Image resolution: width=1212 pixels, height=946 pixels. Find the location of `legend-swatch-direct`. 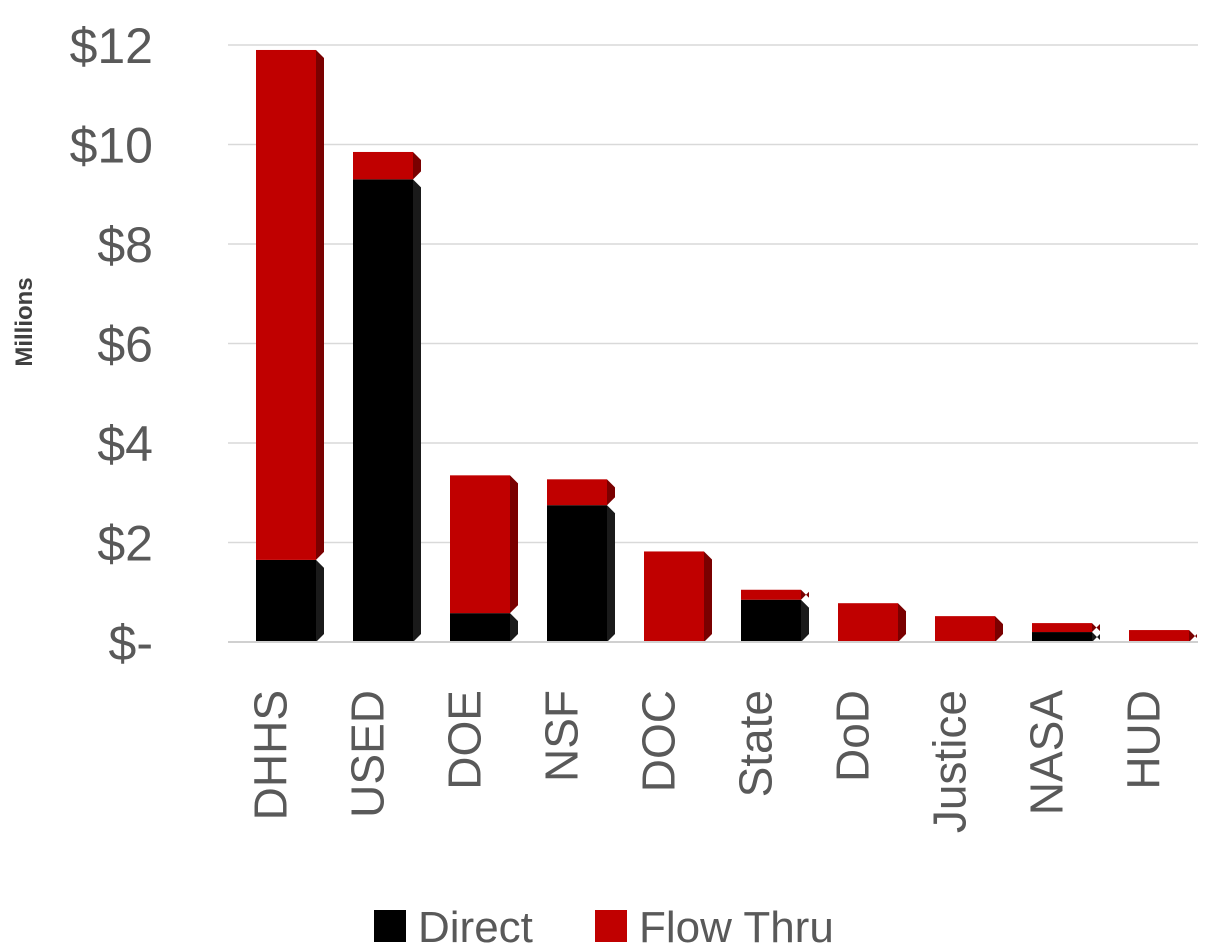

legend-swatch-direct is located at coordinates (390, 926).